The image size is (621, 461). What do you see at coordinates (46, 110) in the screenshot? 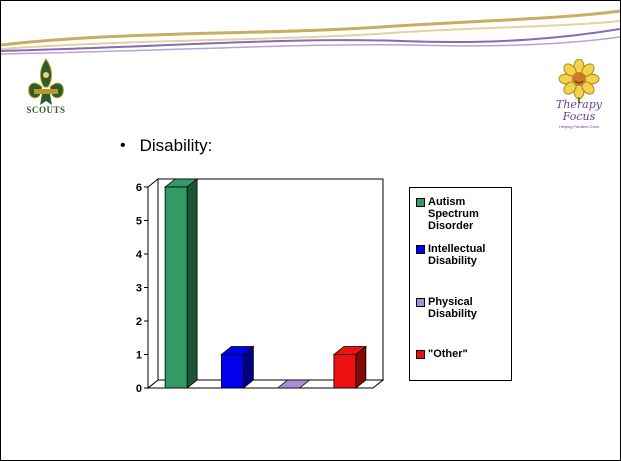
I see `scouts-logo-text: SCOUTS` at bounding box center [46, 110].